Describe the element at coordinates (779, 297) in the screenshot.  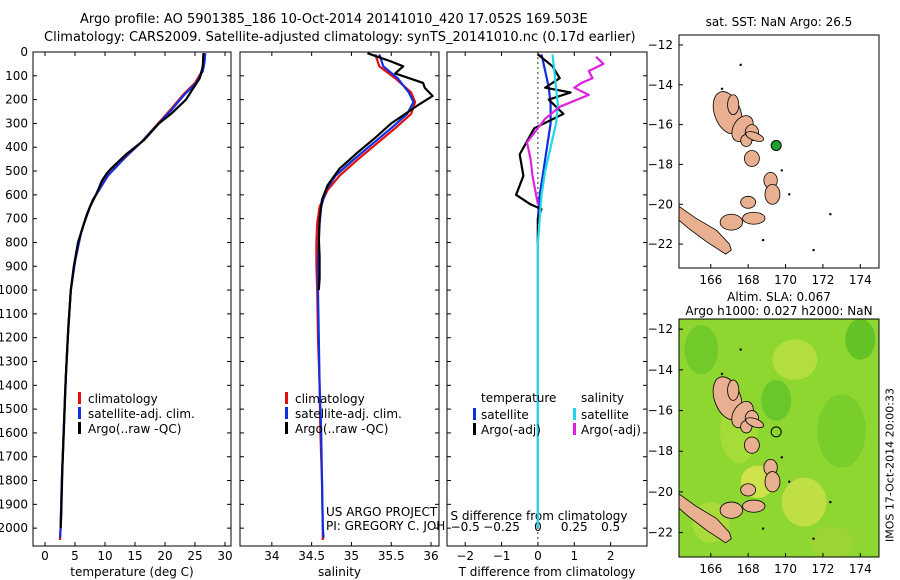
I see `sla-map-title-1: Altim. SLA: 0.067` at that location.